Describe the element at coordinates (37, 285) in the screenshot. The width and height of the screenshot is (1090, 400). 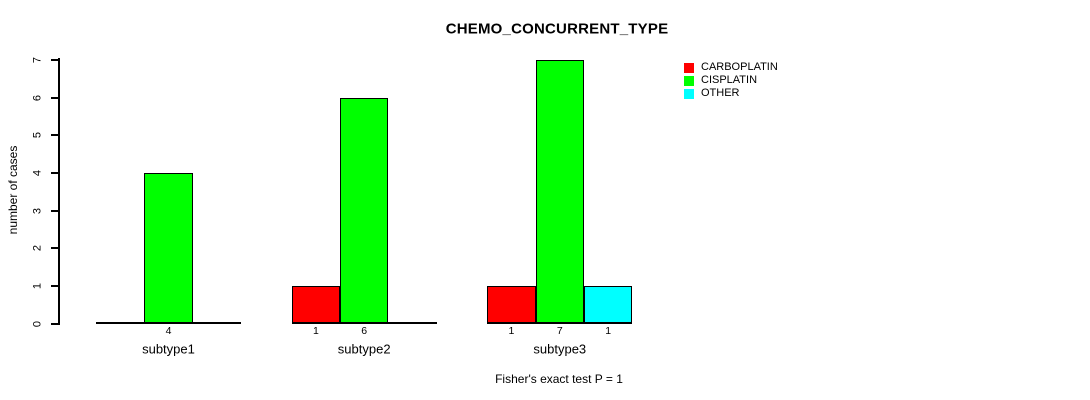
I see `y-axis-tick-label: 1` at that location.